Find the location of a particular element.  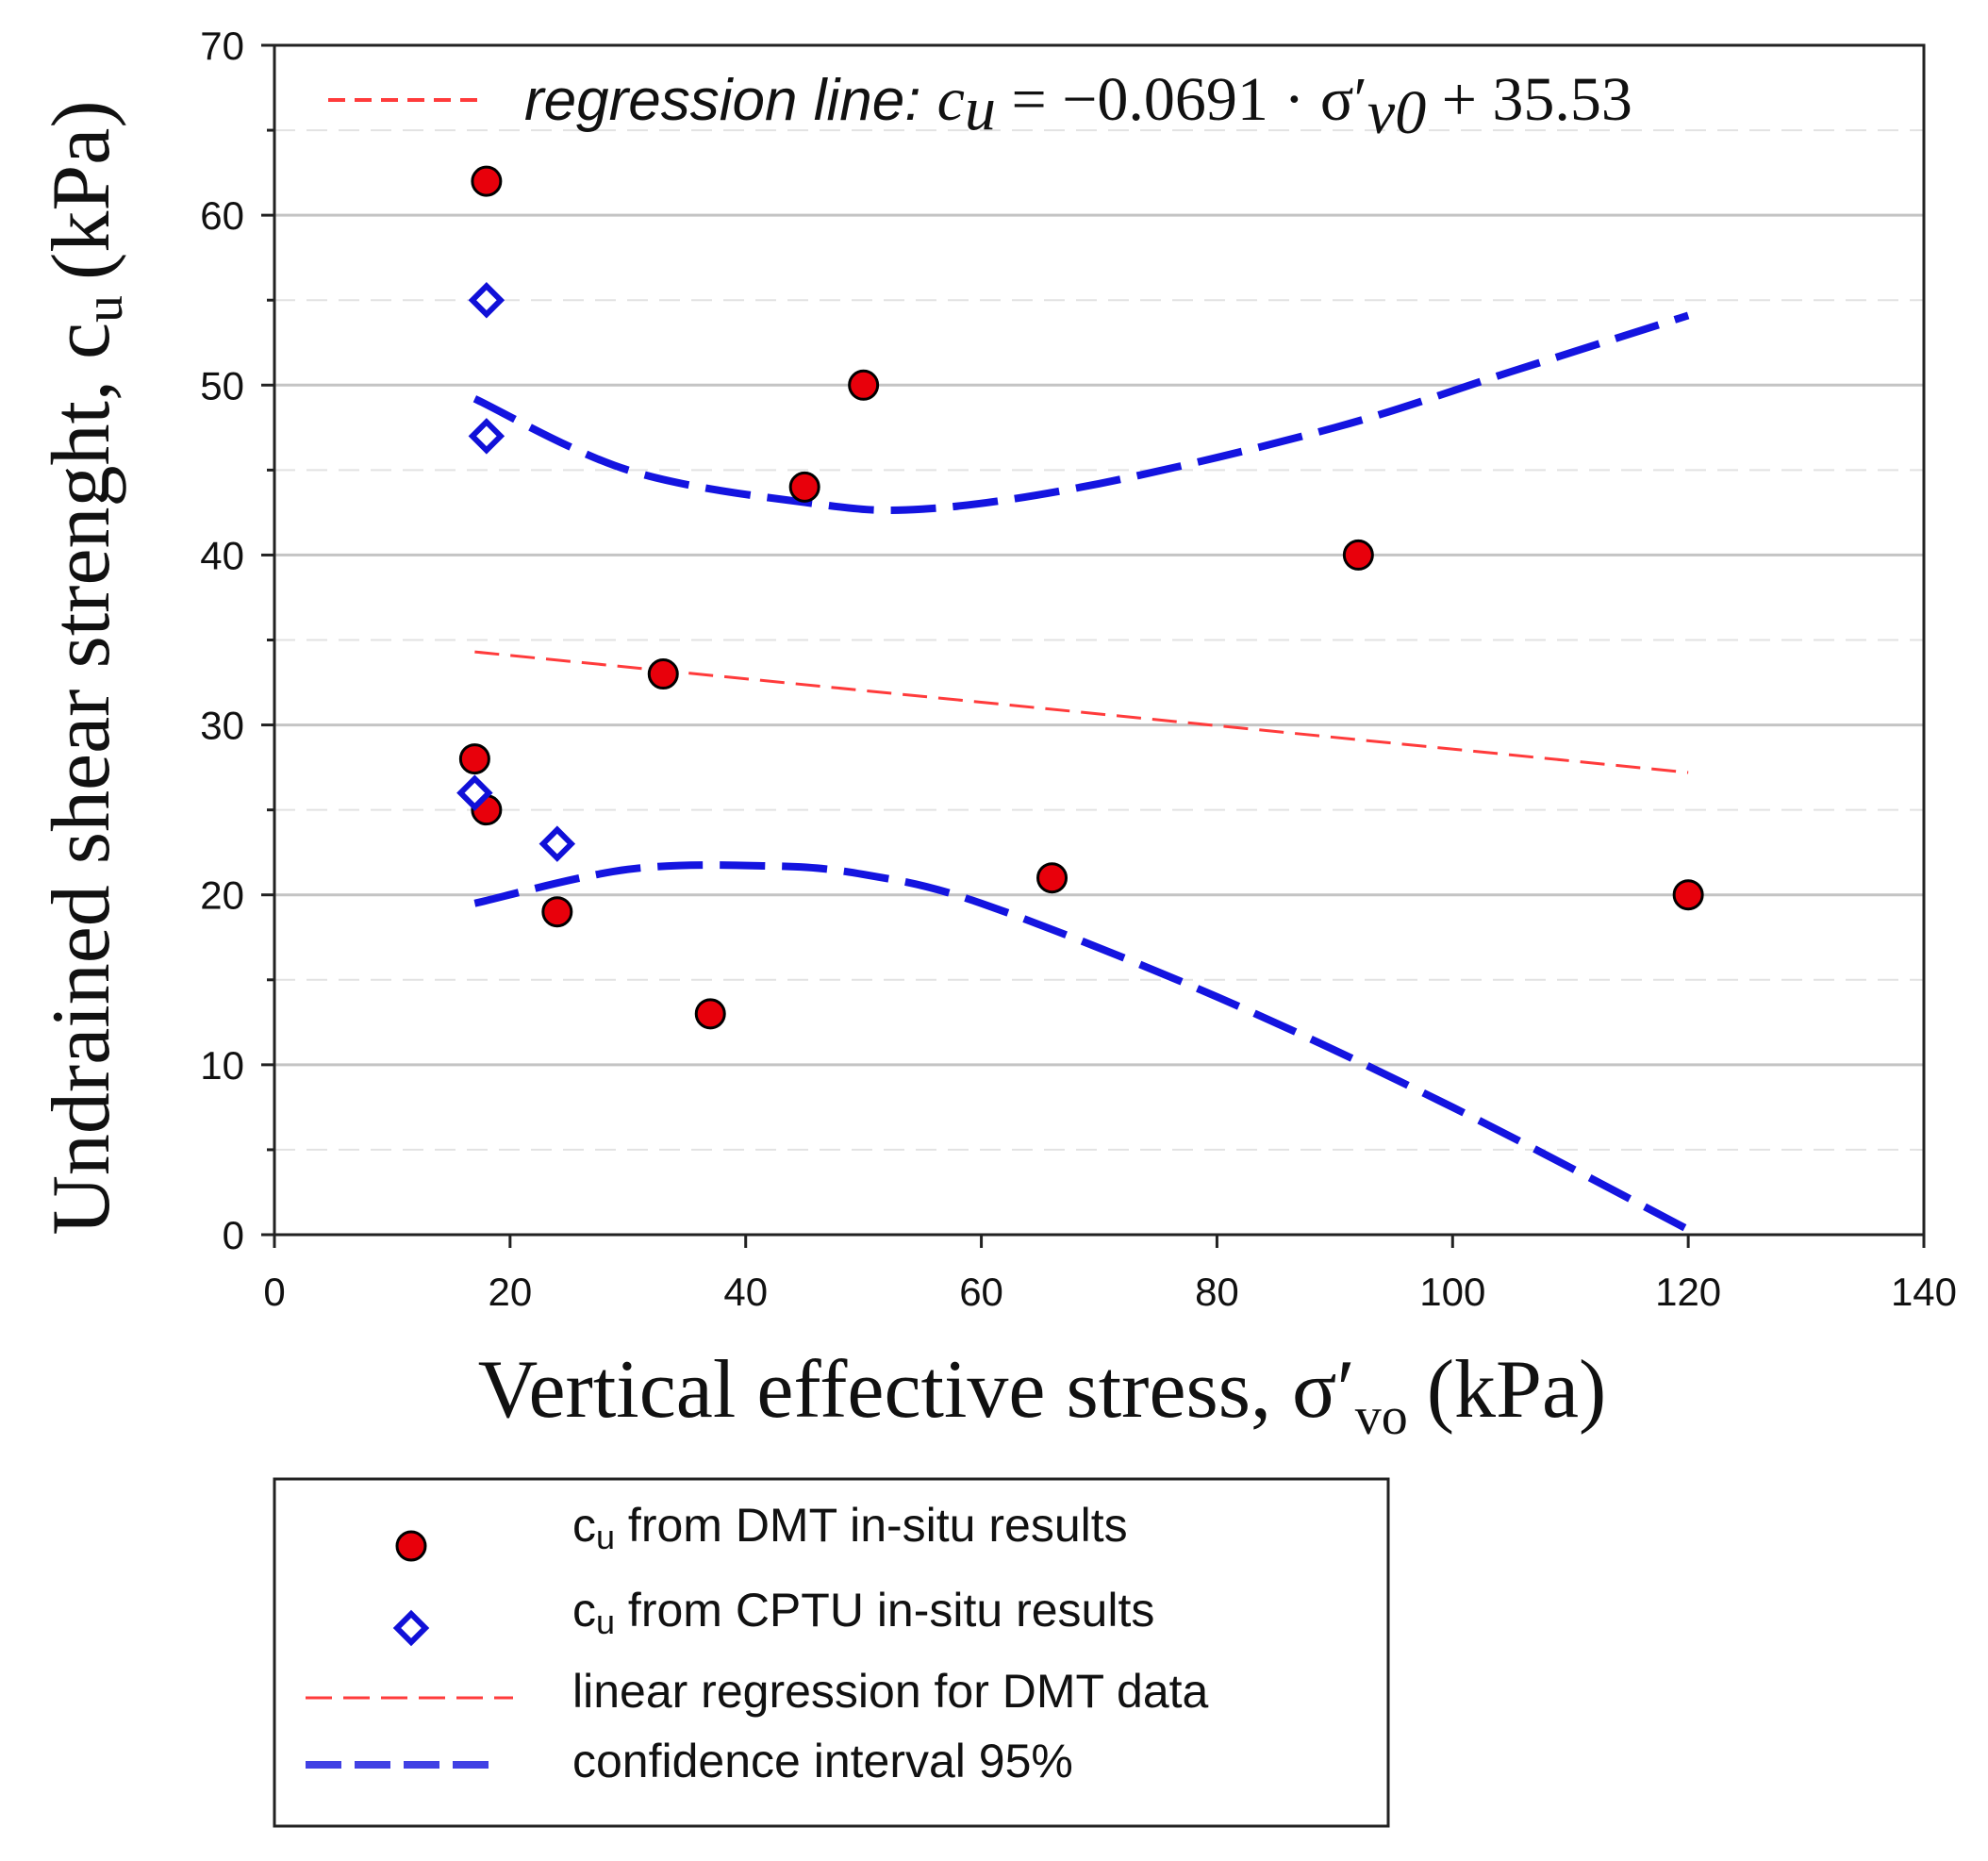

y-tick-label: 0 is located at coordinates (233, 1235).